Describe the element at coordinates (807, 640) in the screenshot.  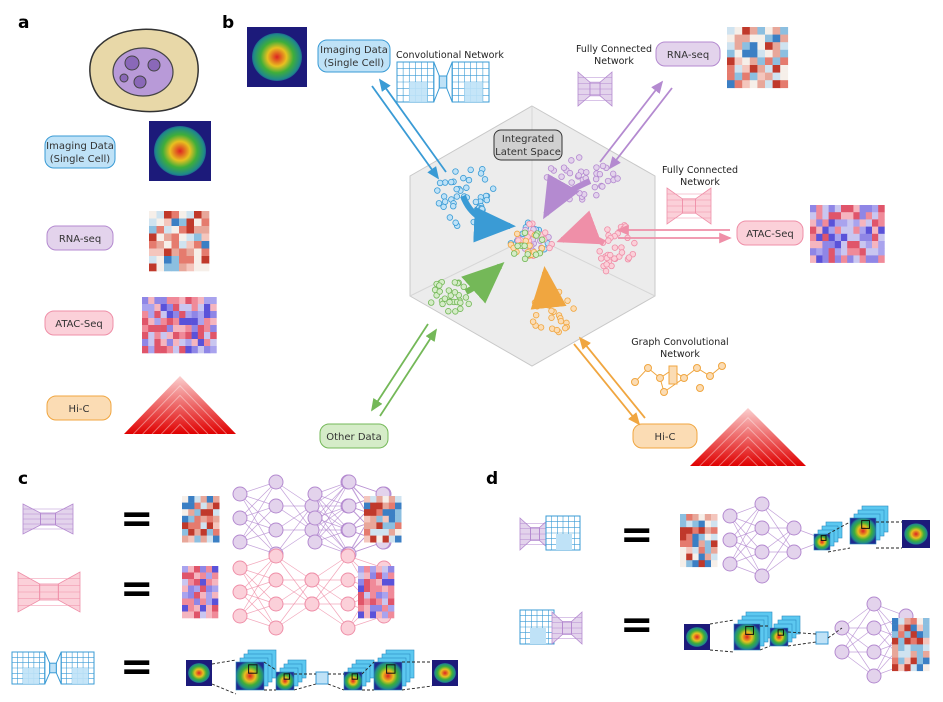
I see `image-to-rna-expanded` at that location.